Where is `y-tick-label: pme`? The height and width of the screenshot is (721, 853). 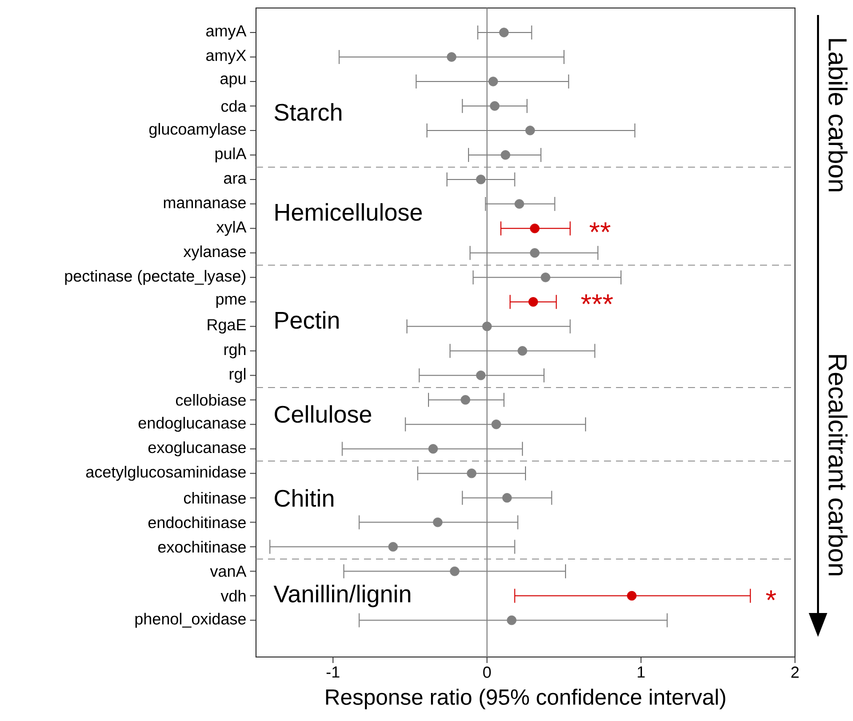
y-tick-label: pme is located at coordinates (231, 302).